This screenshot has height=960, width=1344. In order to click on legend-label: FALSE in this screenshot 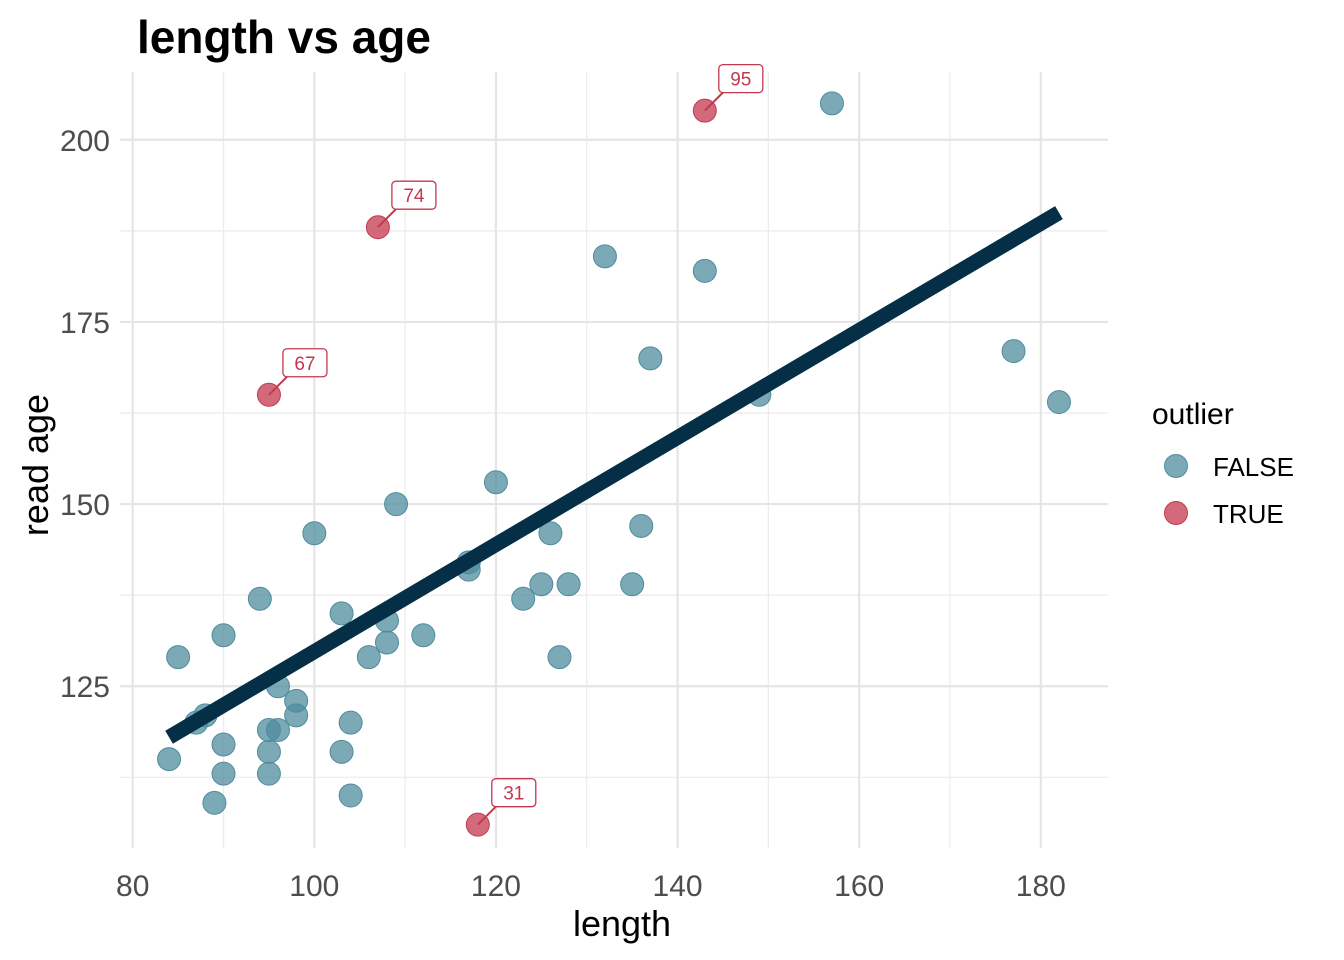, I will do `click(1253, 467)`.